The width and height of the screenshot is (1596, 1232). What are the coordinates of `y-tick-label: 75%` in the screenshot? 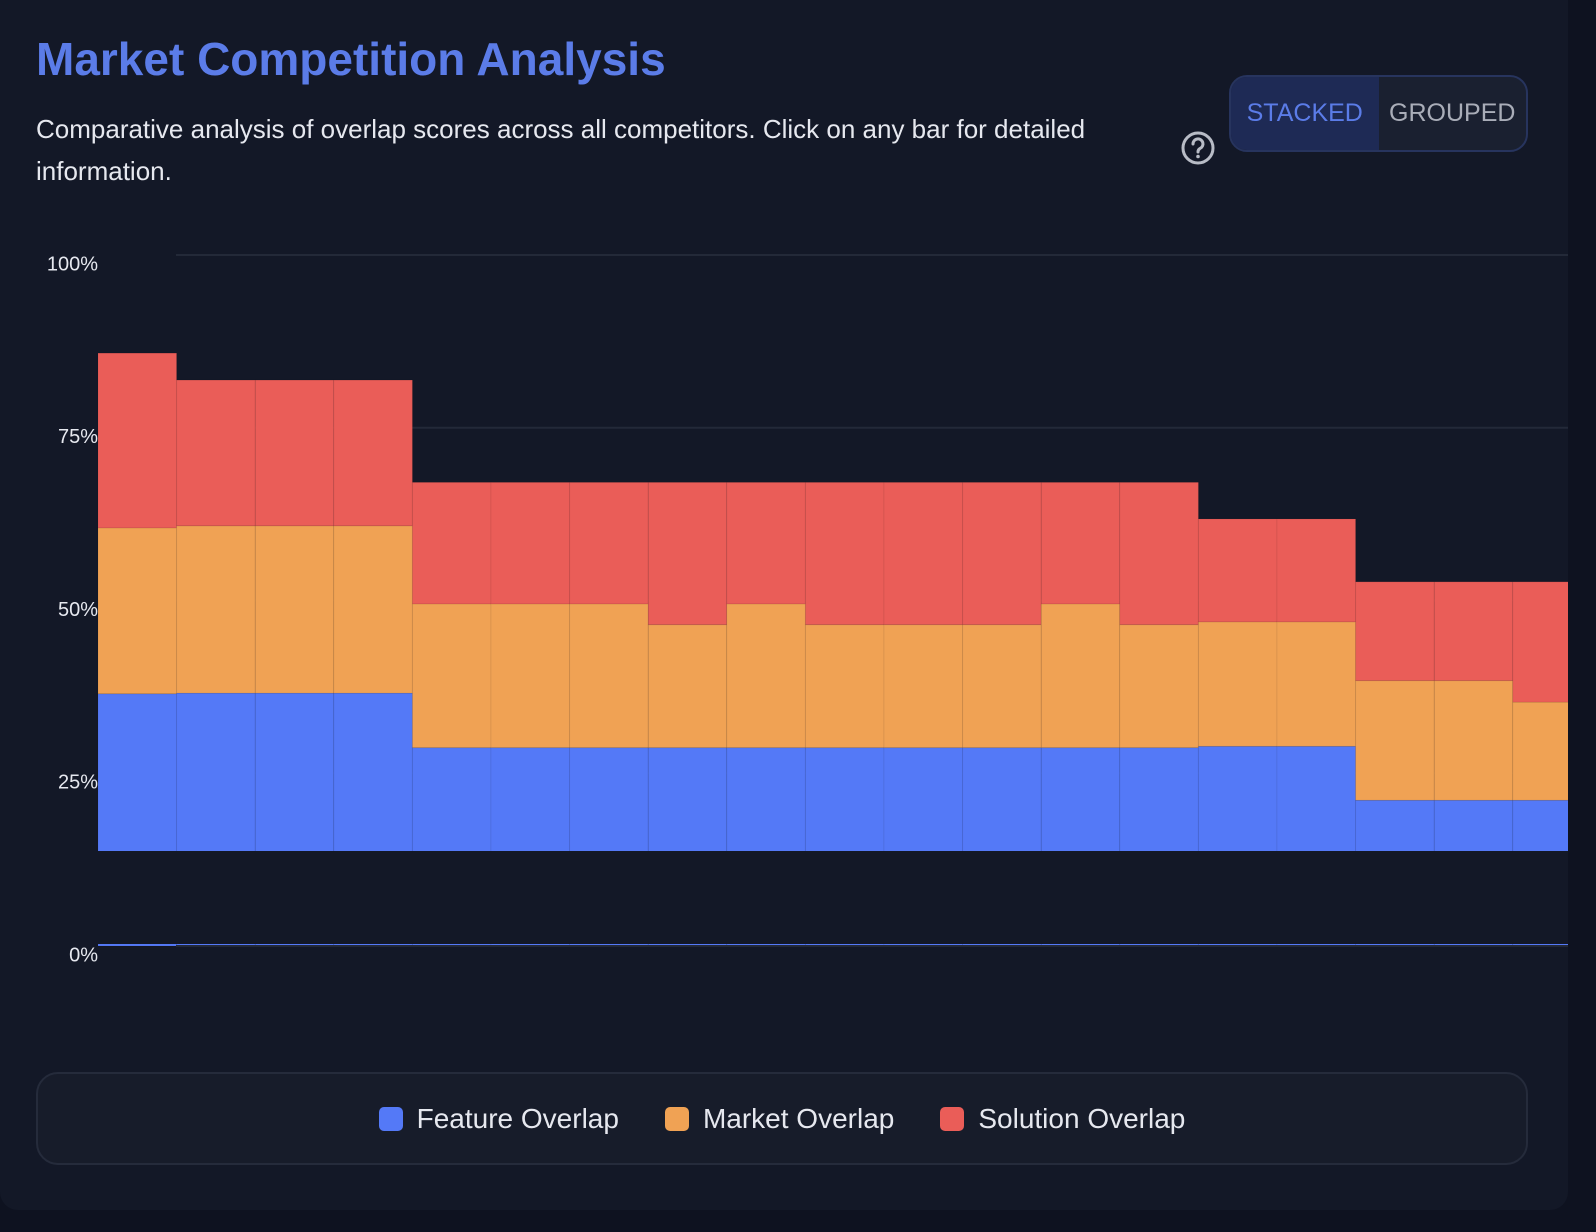 It's located at (78, 437).